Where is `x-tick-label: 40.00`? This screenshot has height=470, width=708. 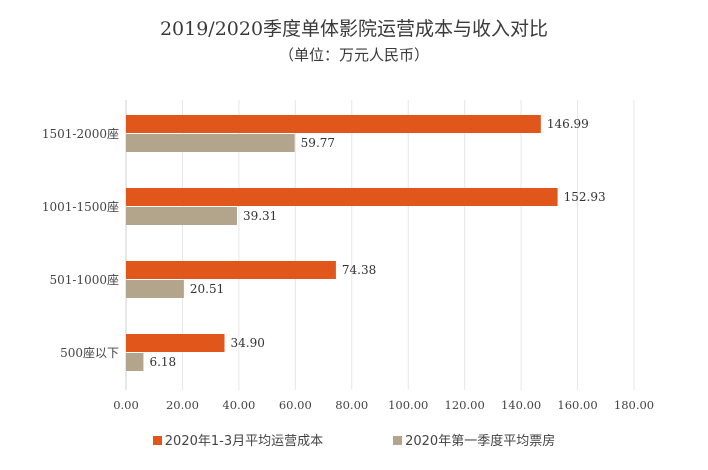 x-tick-label: 40.00 is located at coordinates (238, 405).